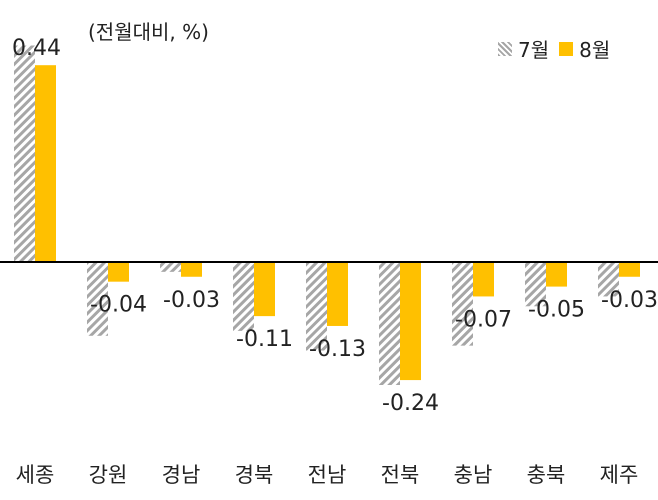 The image size is (658, 500). I want to click on data-label-3: -0.11, so click(264, 339).